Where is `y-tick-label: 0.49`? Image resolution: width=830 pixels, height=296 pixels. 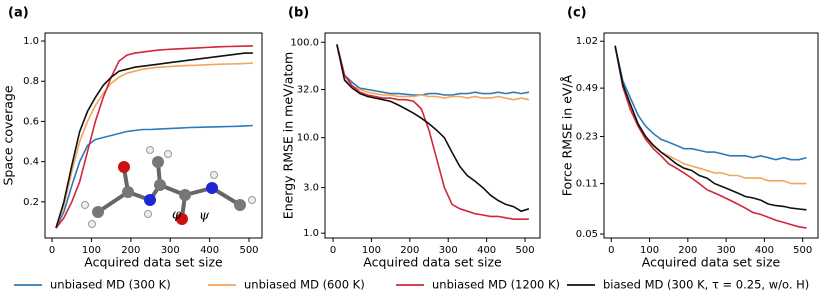 y-tick-label: 0.49 is located at coordinates (587, 88).